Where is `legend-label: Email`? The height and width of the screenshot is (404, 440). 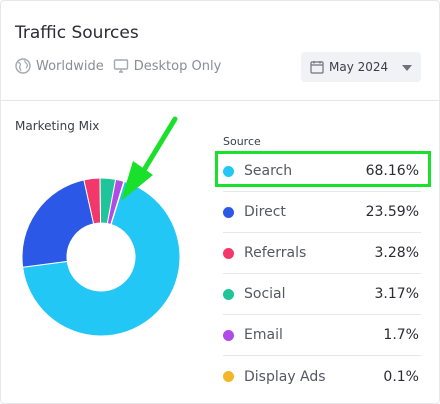
legend-label: Email is located at coordinates (263, 335).